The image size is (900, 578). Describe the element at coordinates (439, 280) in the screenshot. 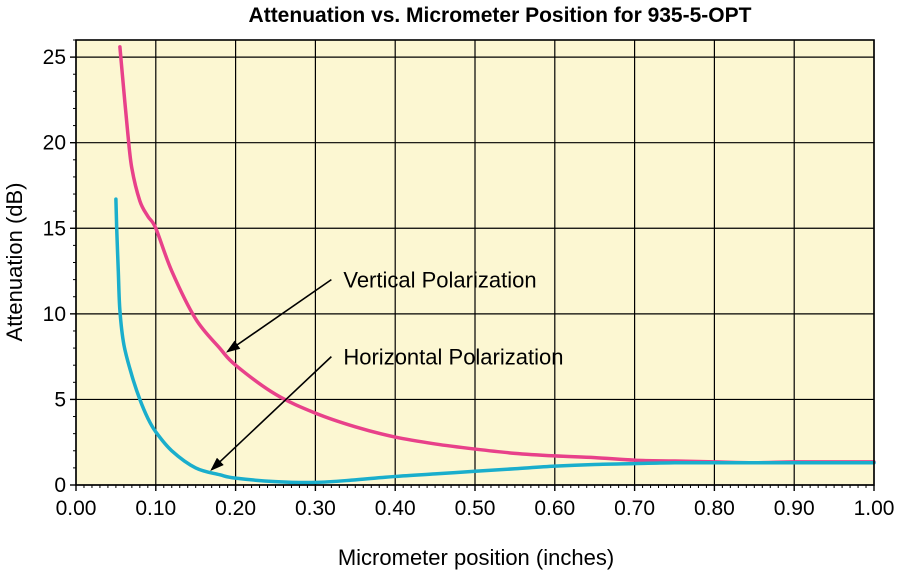

I see `annotation-label: Vertical Polarization` at that location.